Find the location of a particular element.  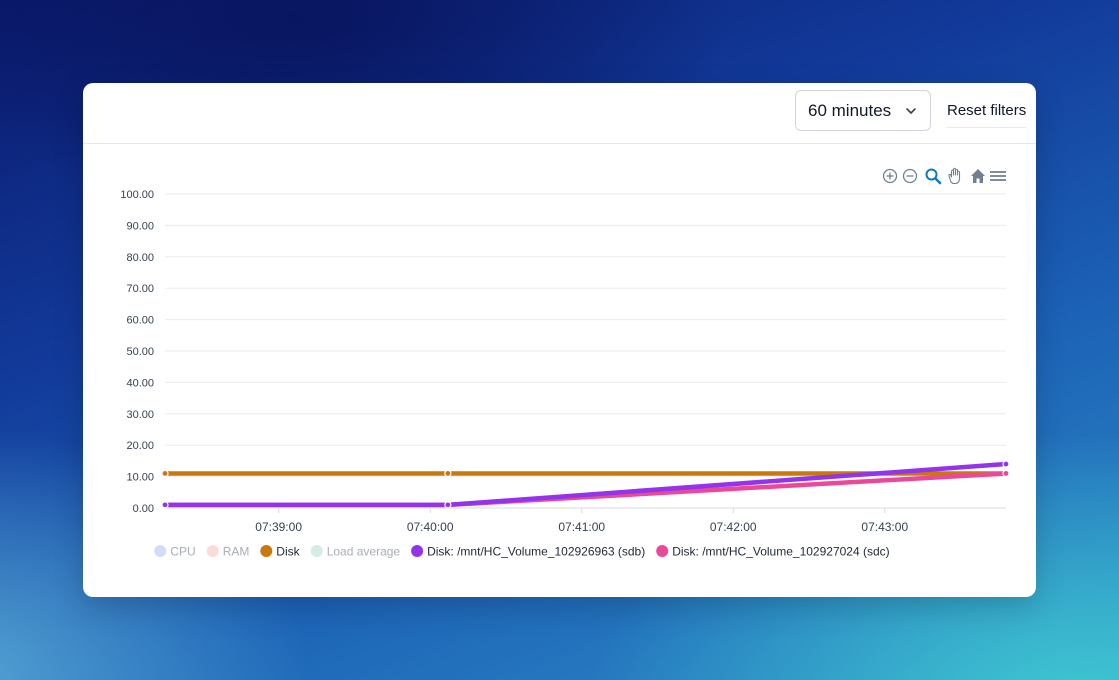

legend-label: Disk: /mnt/HC_Volume_102926963 (sdb) is located at coordinates (536, 552).